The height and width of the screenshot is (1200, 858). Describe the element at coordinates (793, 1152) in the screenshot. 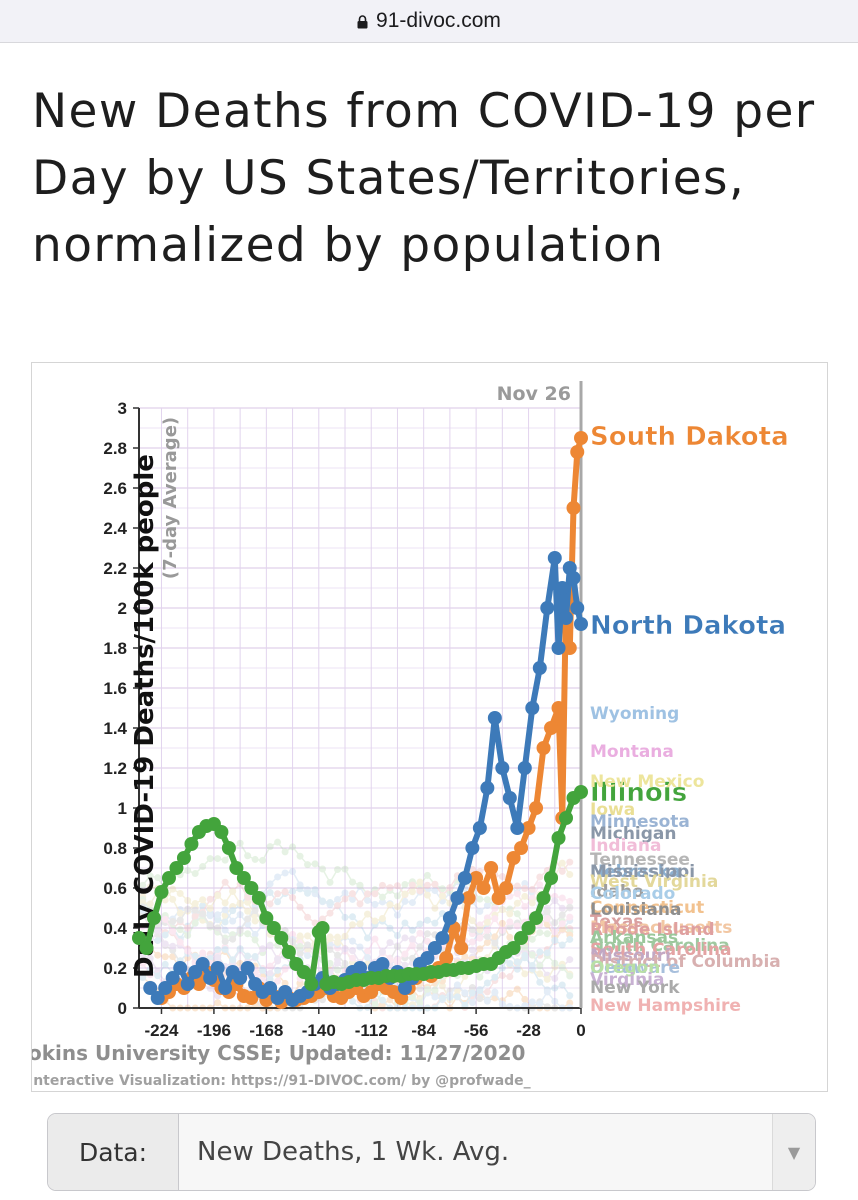

I see `chevron-down-icon: ▼` at that location.